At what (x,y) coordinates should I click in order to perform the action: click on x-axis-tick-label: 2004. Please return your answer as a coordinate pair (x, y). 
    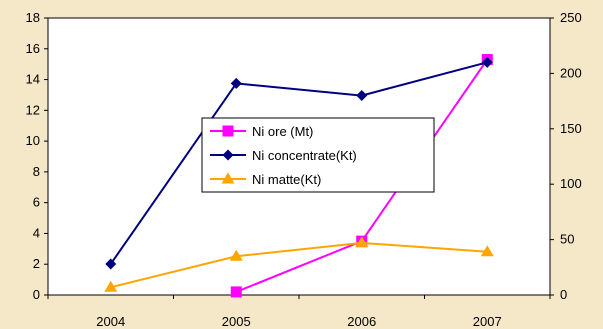
    Looking at the image, I should click on (110, 321).